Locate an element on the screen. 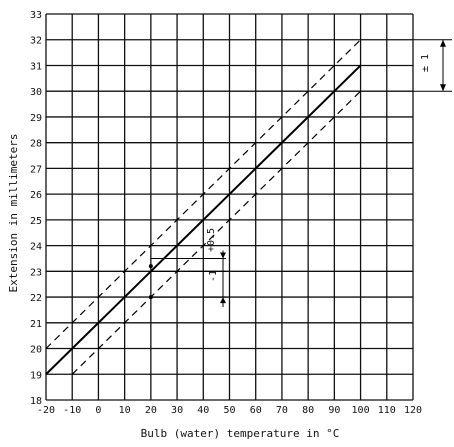 The height and width of the screenshot is (447, 454). y-tick-label: 22 is located at coordinates (36, 298).